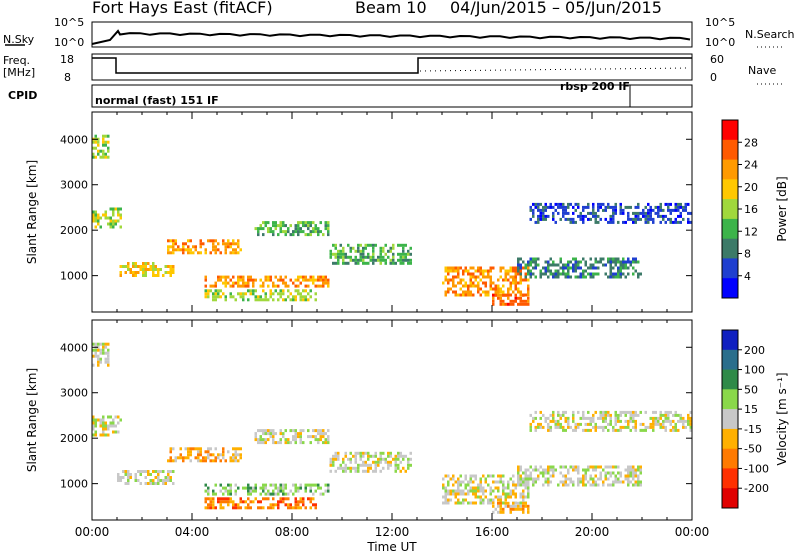 This screenshot has width=800, height=554. I want to click on colorbar-segment, so click(730, 229).